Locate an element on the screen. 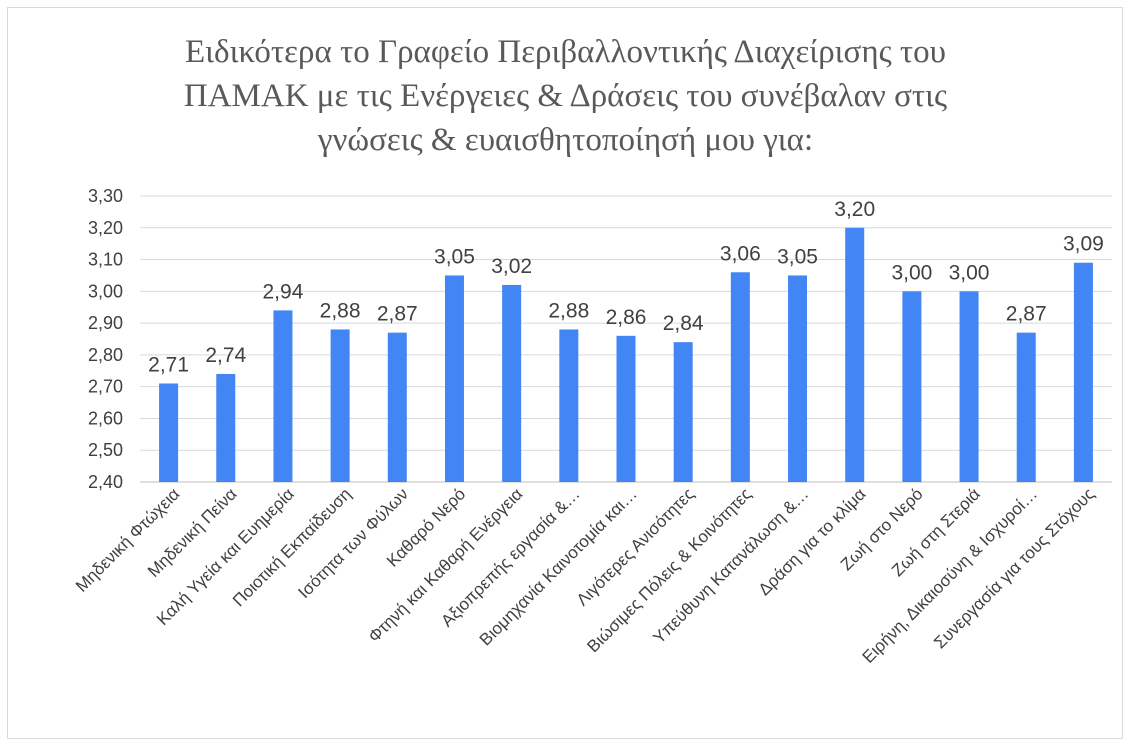 The width and height of the screenshot is (1131, 746). data-label: 2,71 is located at coordinates (168, 364).